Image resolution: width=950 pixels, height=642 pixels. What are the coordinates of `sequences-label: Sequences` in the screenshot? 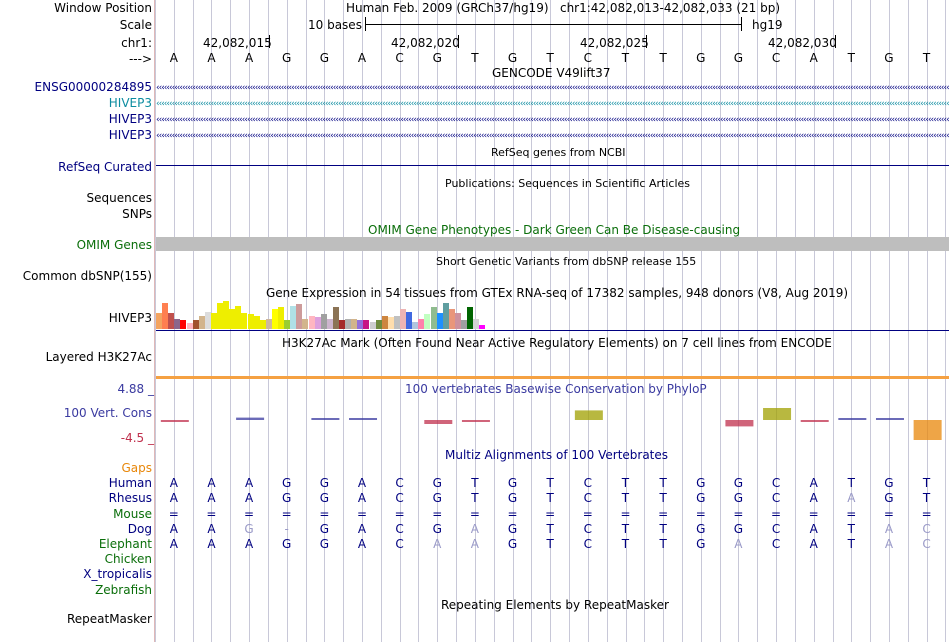 It's located at (119, 198).